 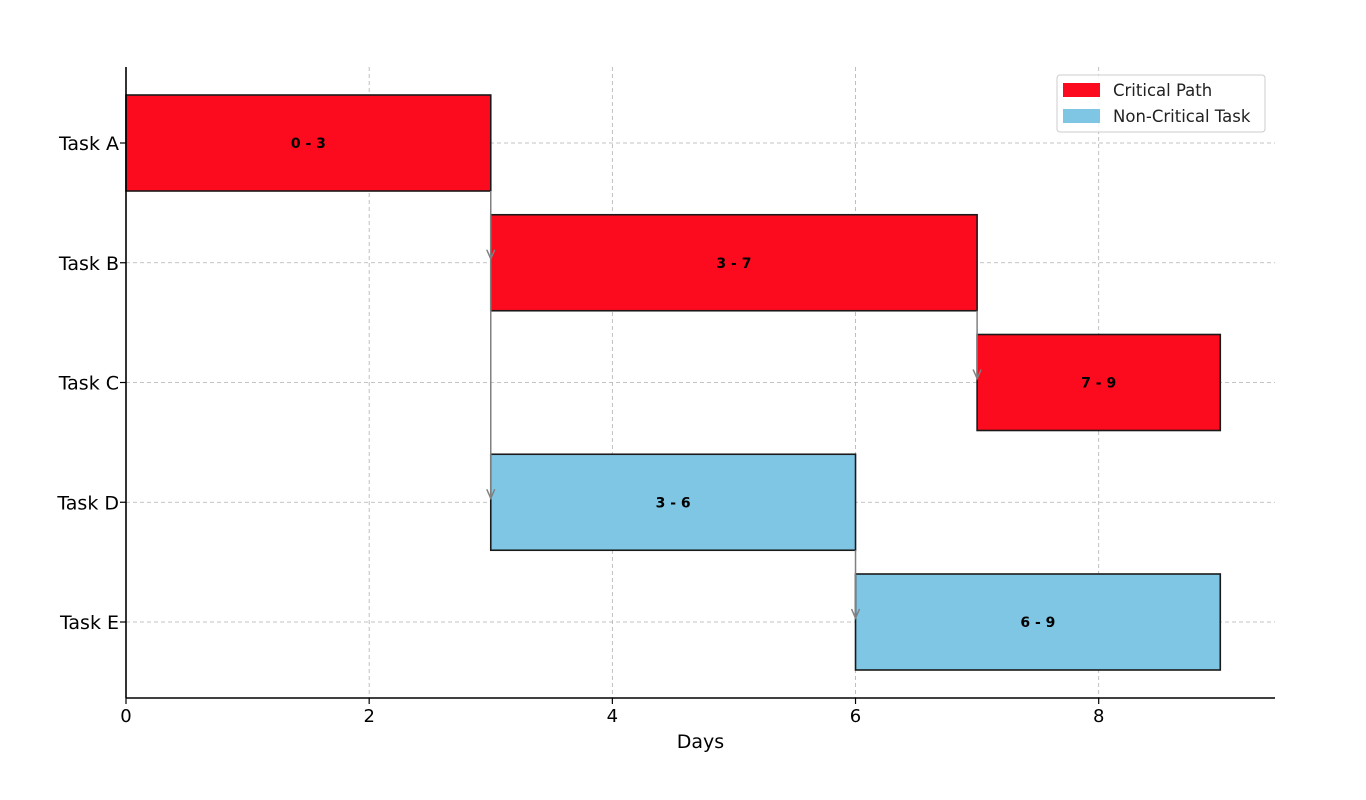 I want to click on bar-range-label: 7 - 9, so click(x=1098, y=384).